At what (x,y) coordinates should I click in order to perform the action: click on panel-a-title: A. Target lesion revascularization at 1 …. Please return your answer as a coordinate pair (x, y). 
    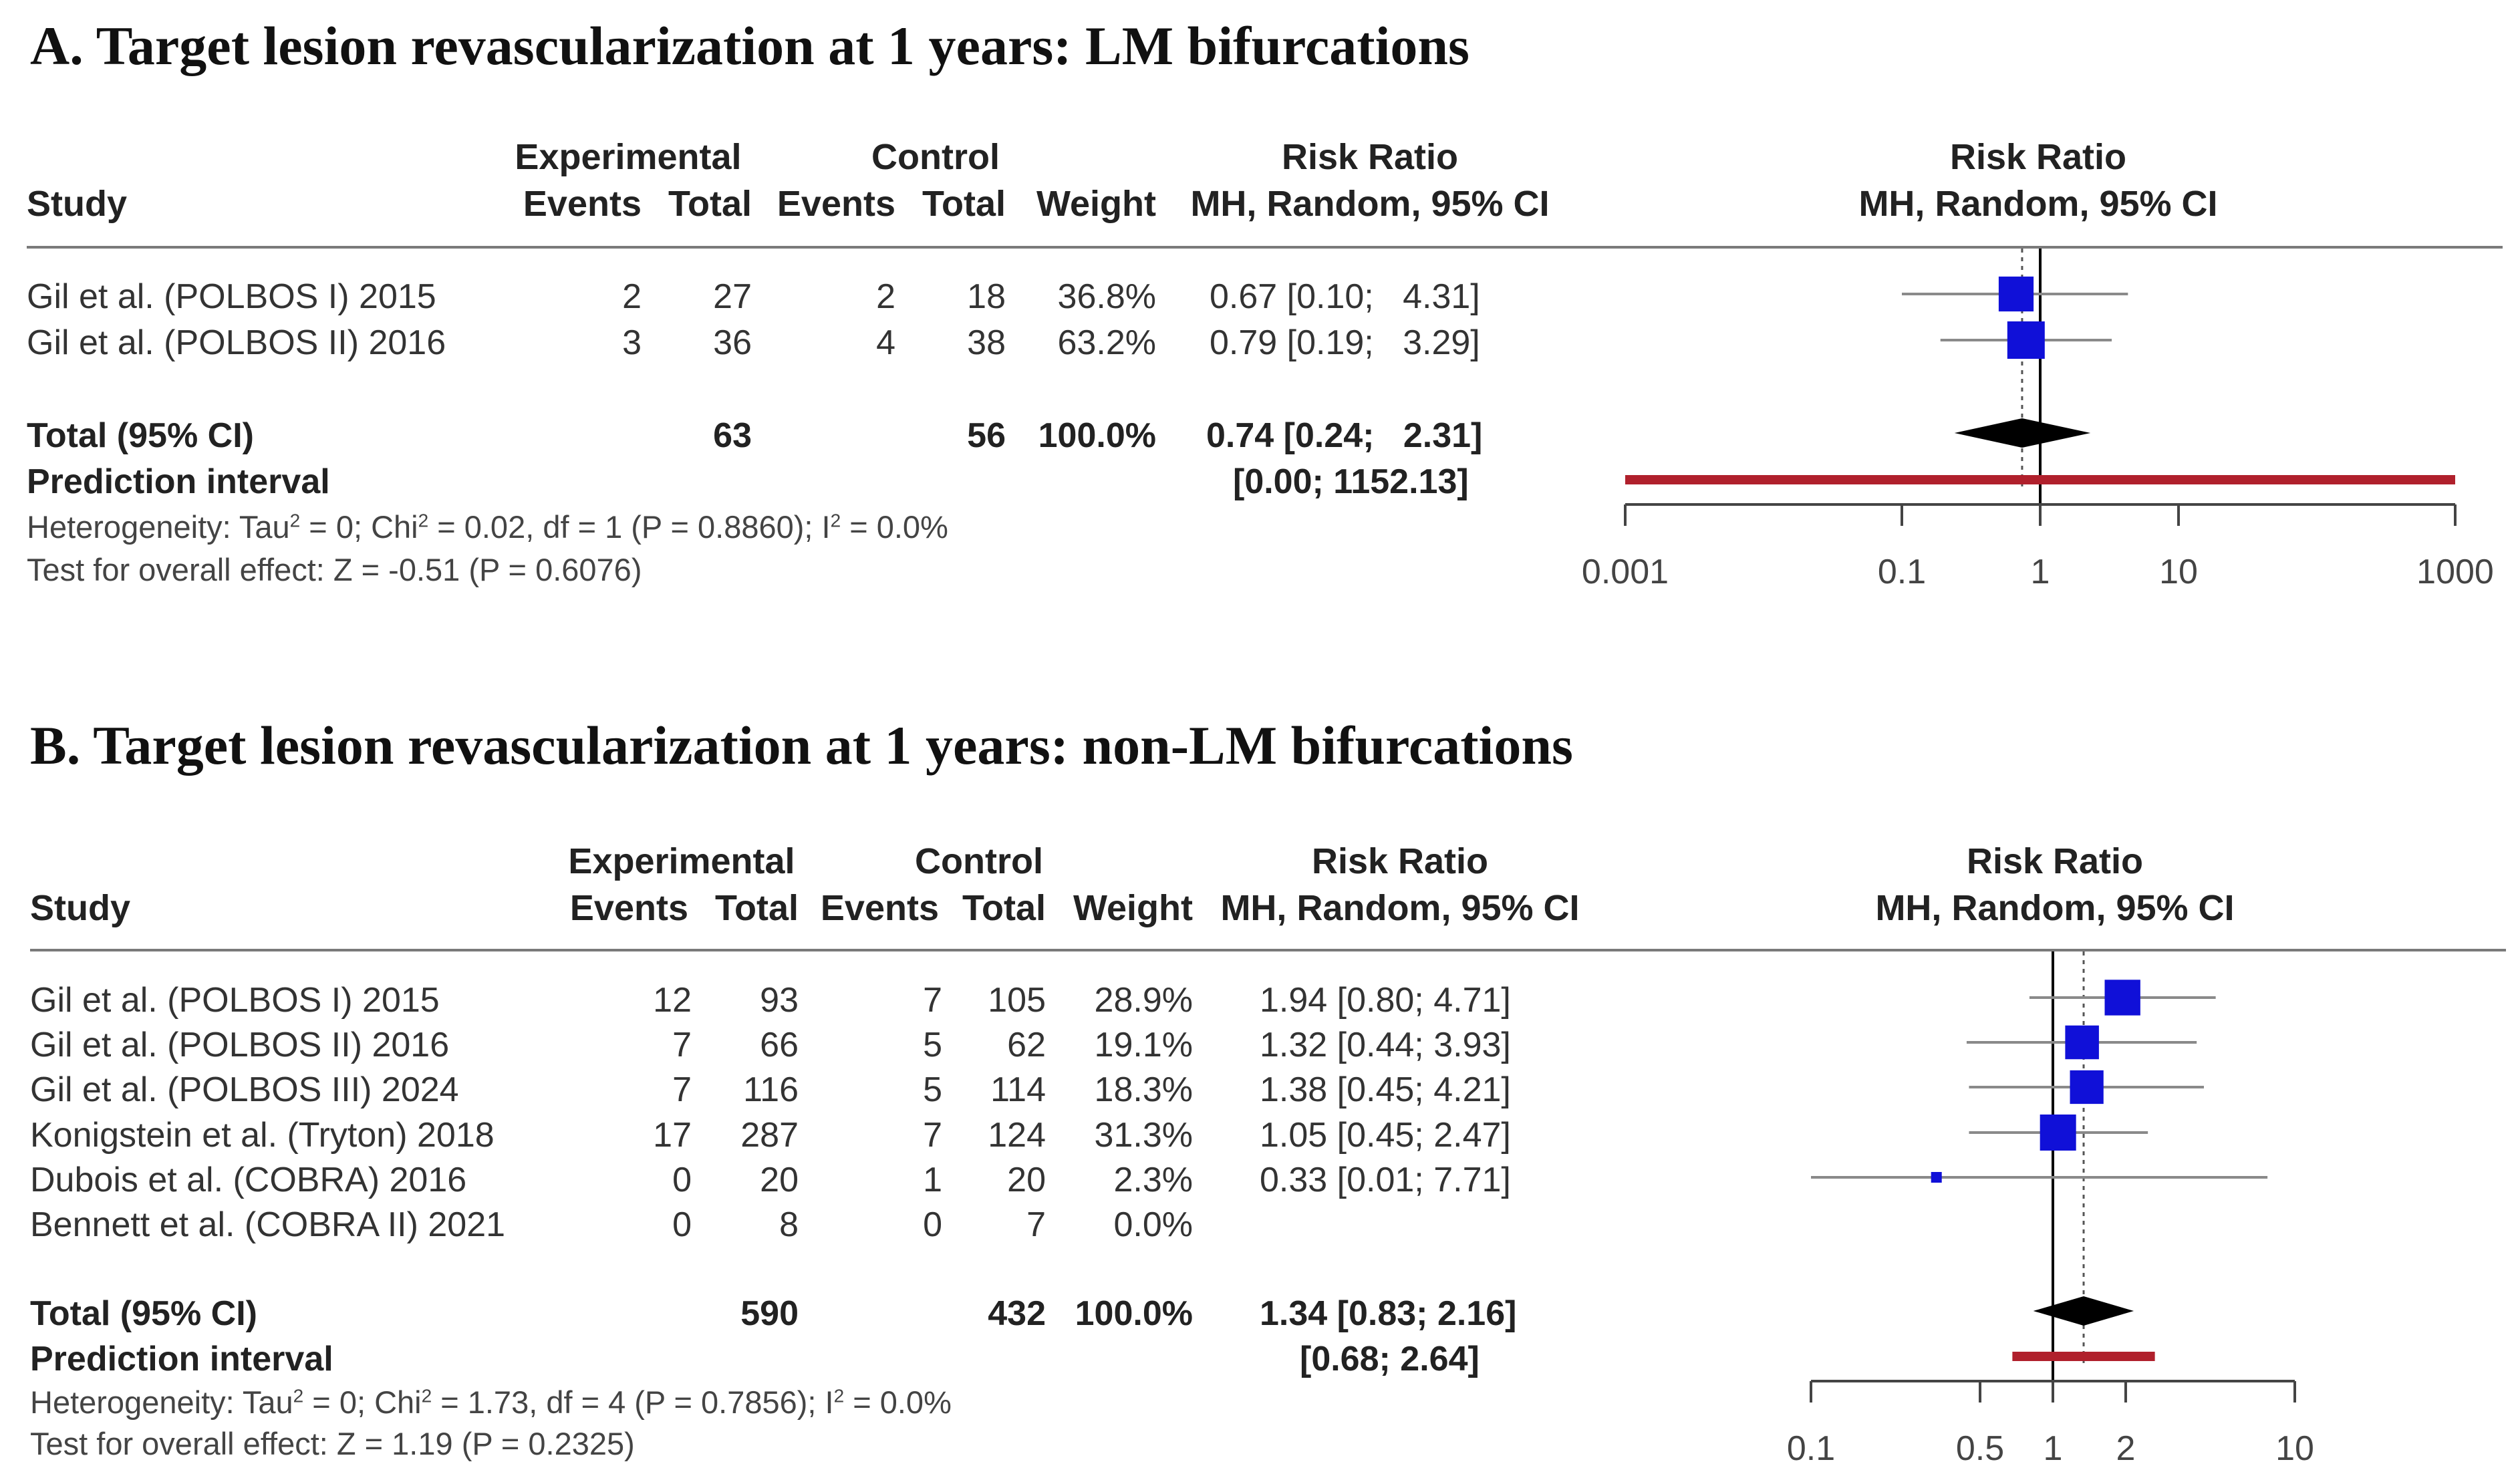
    Looking at the image, I should click on (749, 45).